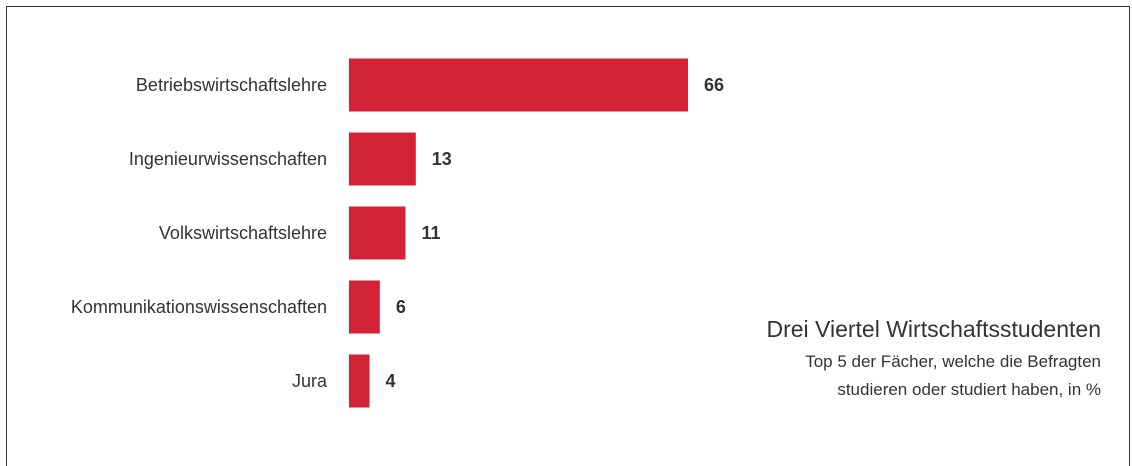 Image resolution: width=1132 pixels, height=466 pixels. I want to click on value-label-4: 4, so click(391, 381).